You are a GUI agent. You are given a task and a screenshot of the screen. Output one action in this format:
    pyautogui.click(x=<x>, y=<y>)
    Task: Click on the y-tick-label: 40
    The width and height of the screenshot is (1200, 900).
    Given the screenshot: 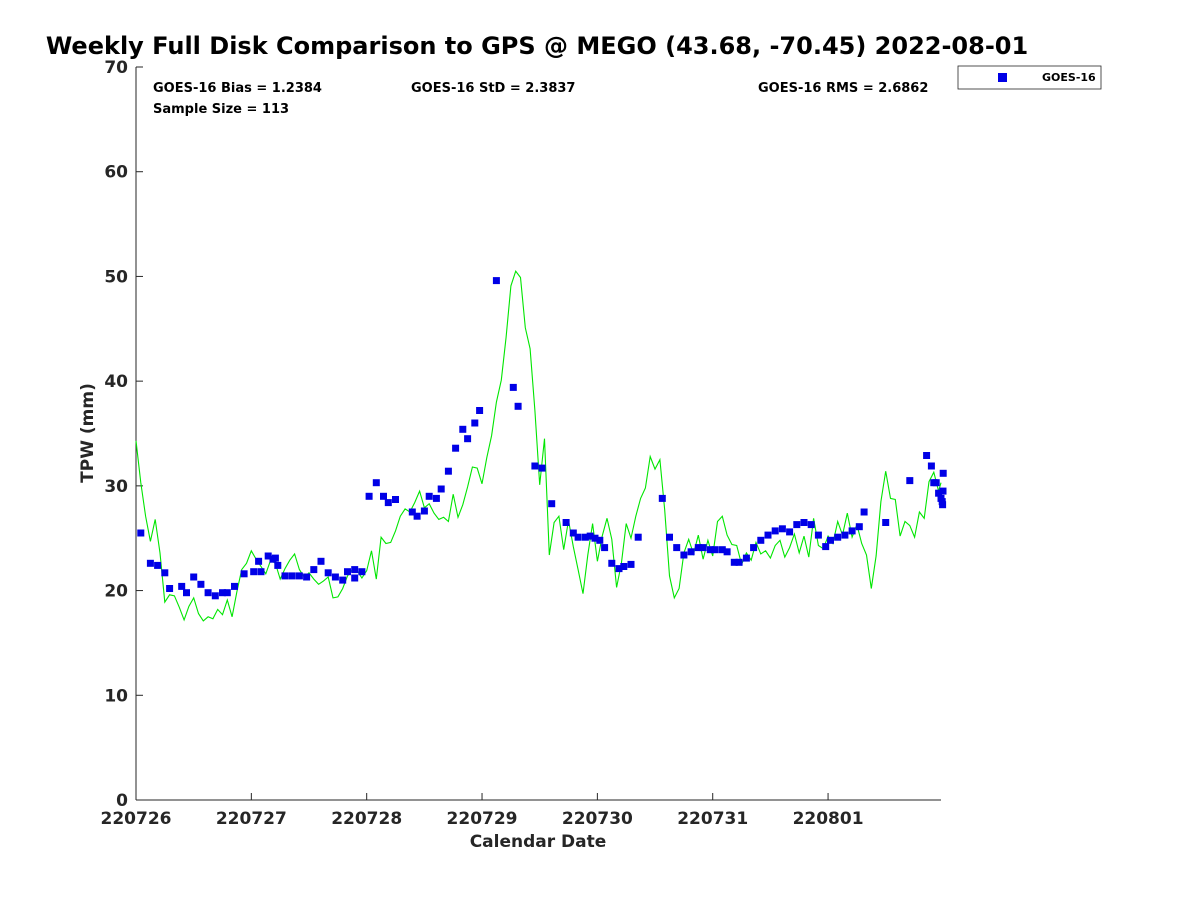 What is the action you would take?
    pyautogui.click(x=116, y=382)
    